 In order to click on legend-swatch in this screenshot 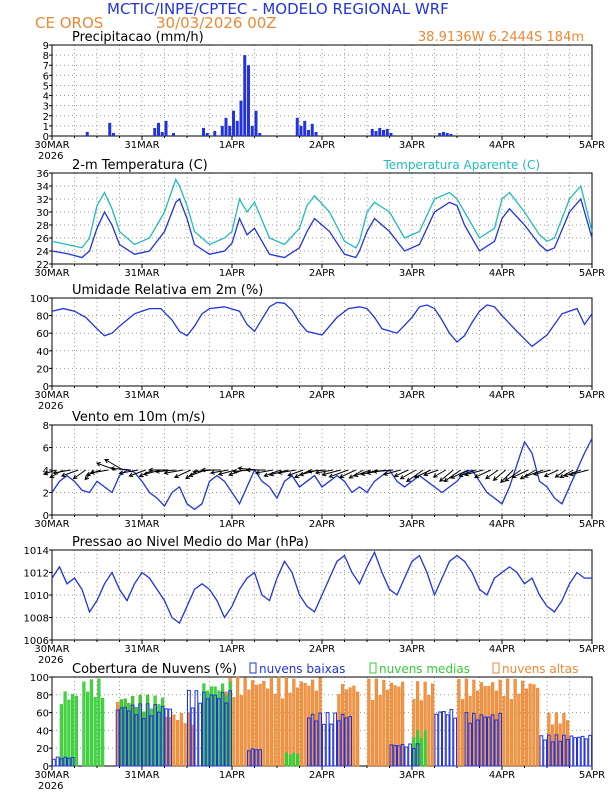, I will do `click(496, 668)`.